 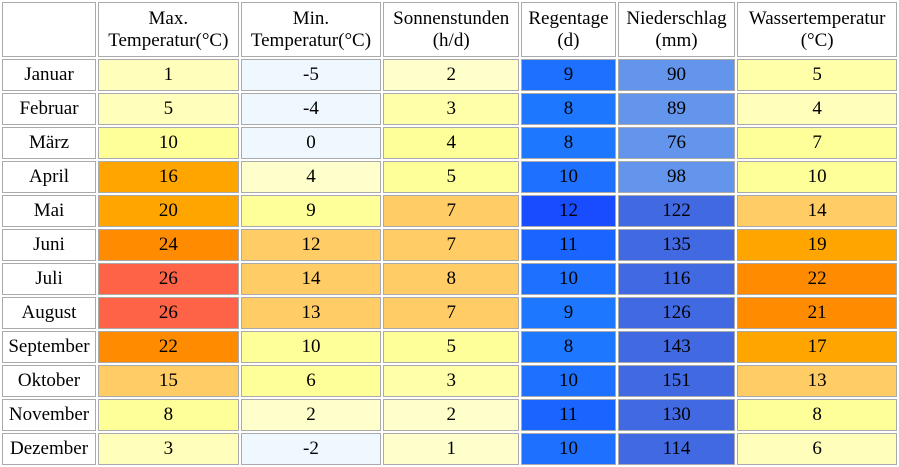 I want to click on header-line: Regentage, so click(x=568, y=18).